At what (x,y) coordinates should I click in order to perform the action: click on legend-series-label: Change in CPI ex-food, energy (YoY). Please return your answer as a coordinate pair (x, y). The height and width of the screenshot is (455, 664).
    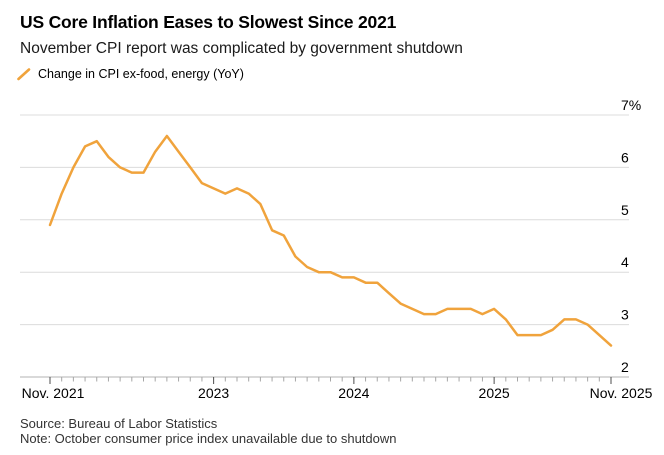
    Looking at the image, I should click on (141, 74).